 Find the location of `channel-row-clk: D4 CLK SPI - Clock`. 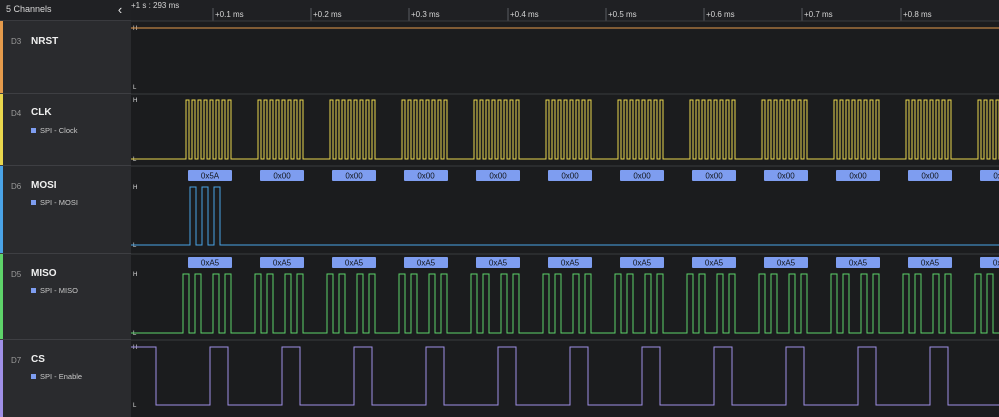

channel-row-clk: D4 CLK SPI - Clock is located at coordinates (65, 130).